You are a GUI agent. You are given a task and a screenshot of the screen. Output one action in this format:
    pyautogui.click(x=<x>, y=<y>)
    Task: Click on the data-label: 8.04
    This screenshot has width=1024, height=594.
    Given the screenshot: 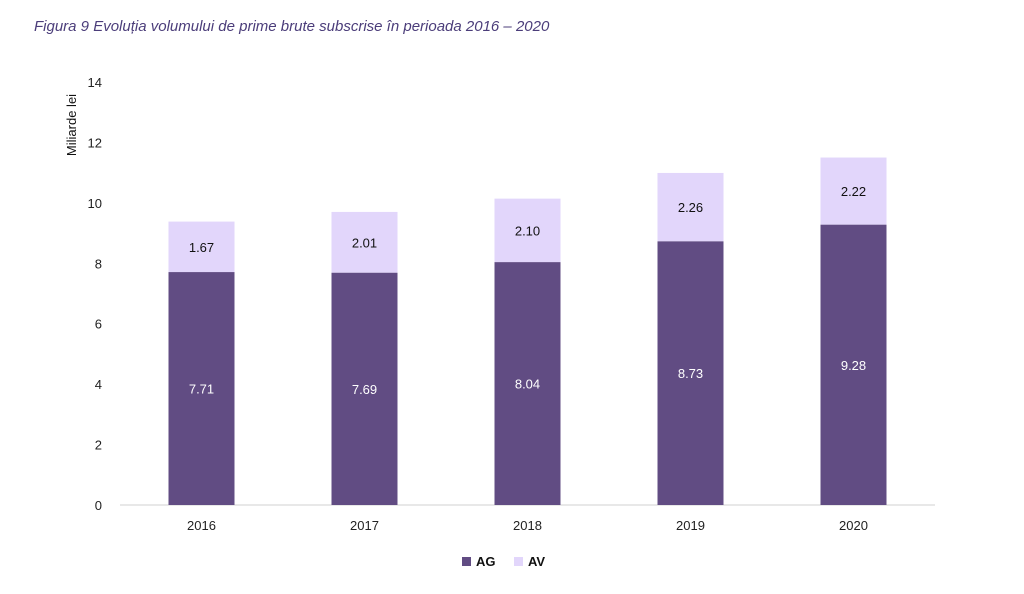 What is the action you would take?
    pyautogui.click(x=527, y=384)
    